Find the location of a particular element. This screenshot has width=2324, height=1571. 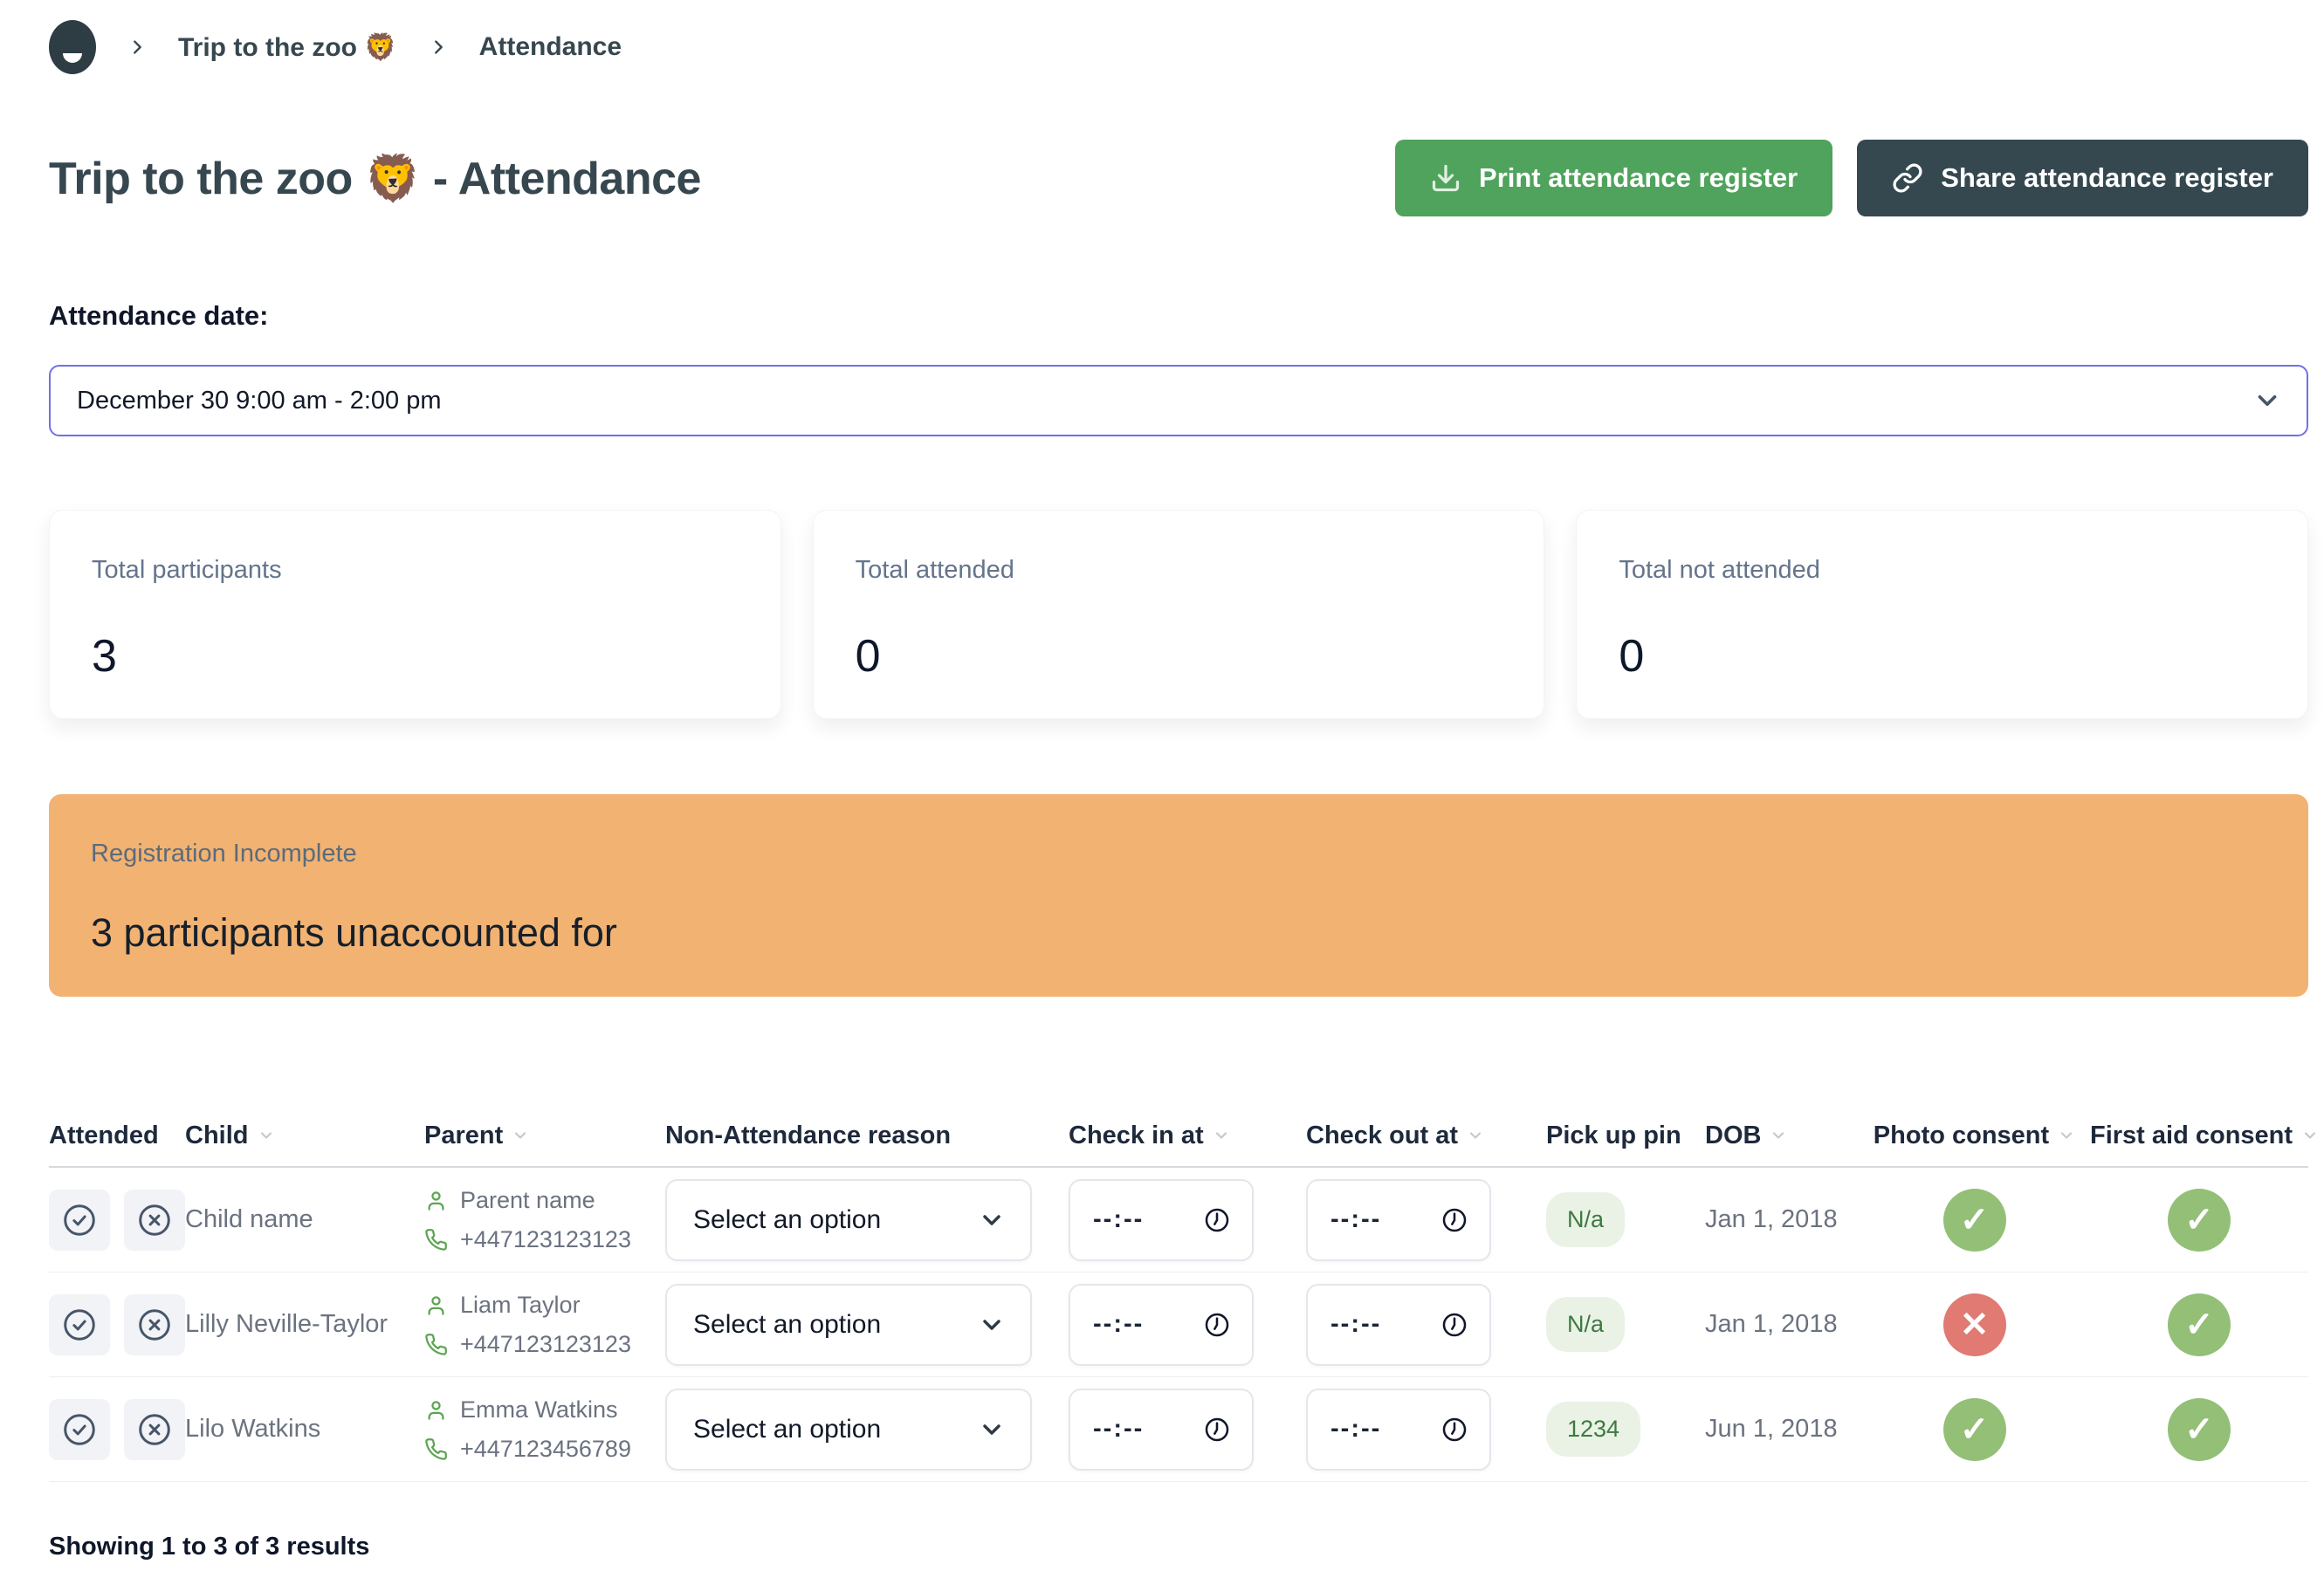

stat-label: Total attended is located at coordinates (935, 570).